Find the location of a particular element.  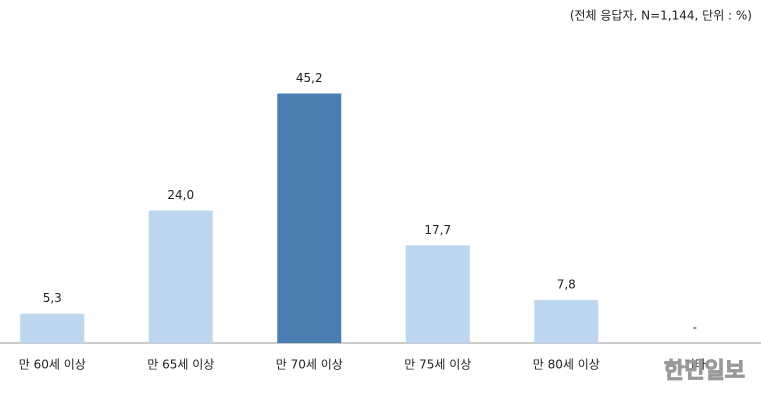

value-label: 24,0 is located at coordinates (180, 195).